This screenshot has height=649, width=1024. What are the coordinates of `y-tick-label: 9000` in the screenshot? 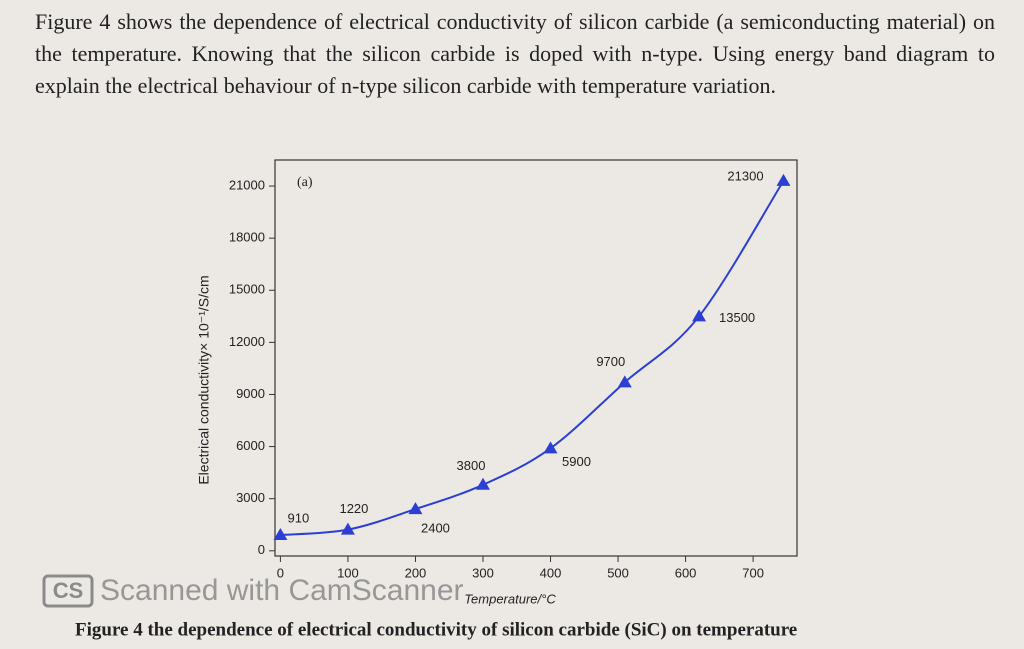 It's located at (250, 393).